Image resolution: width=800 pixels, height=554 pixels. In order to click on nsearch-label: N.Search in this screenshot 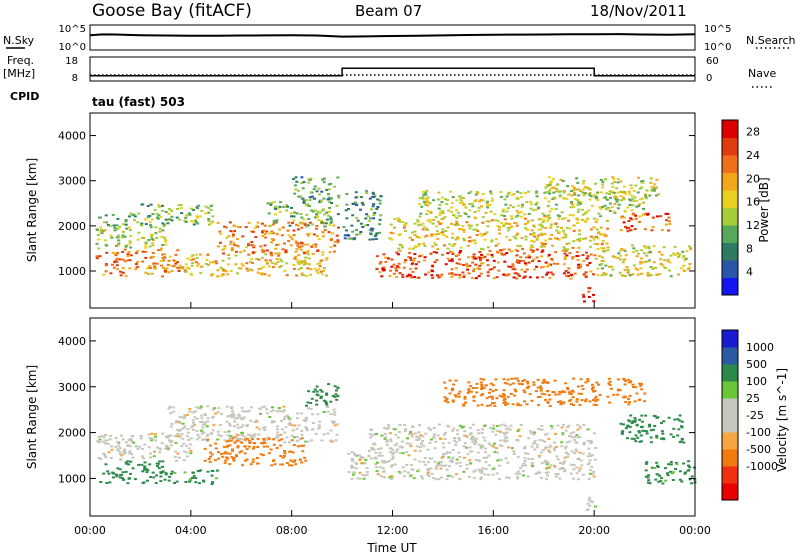, I will do `click(771, 40)`.